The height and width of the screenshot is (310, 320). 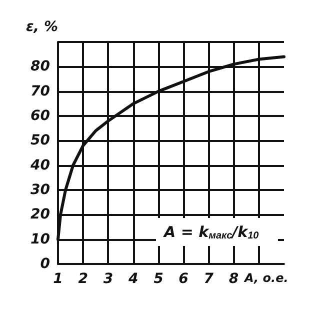 What do you see at coordinates (266, 278) in the screenshot?
I see `x-axis-title: A, о.е.` at bounding box center [266, 278].